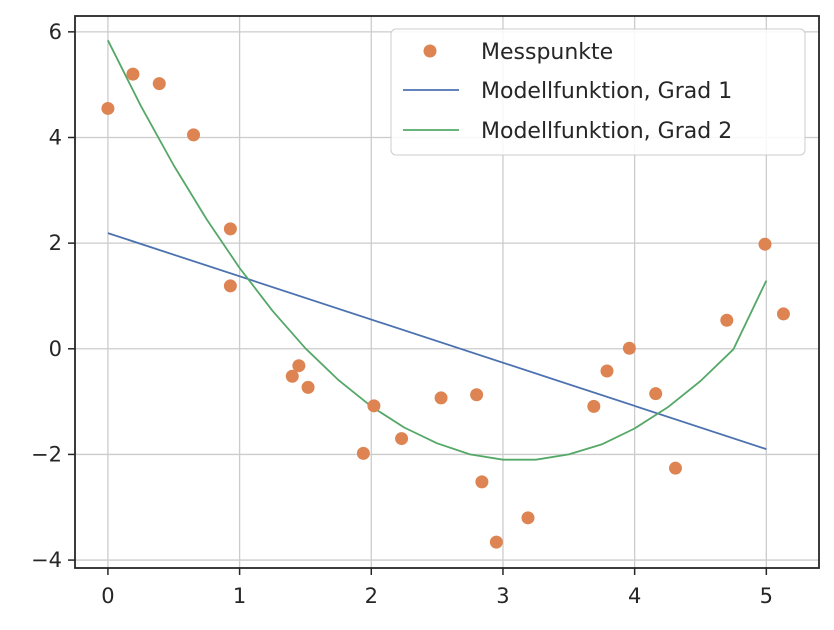  Describe the element at coordinates (55, 137) in the screenshot. I see `y-tick-label: 4` at that location.